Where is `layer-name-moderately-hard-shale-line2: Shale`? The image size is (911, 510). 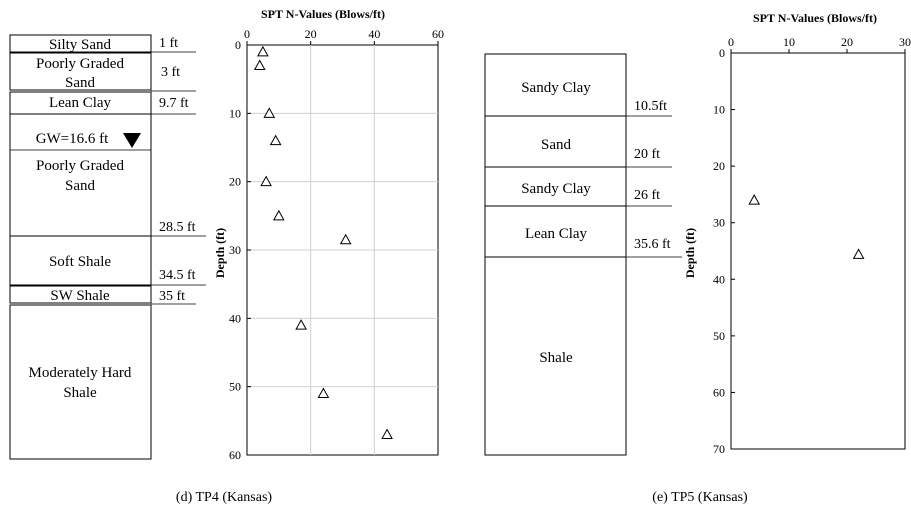 layer-name-moderately-hard-shale-line2: Shale is located at coordinates (80, 393).